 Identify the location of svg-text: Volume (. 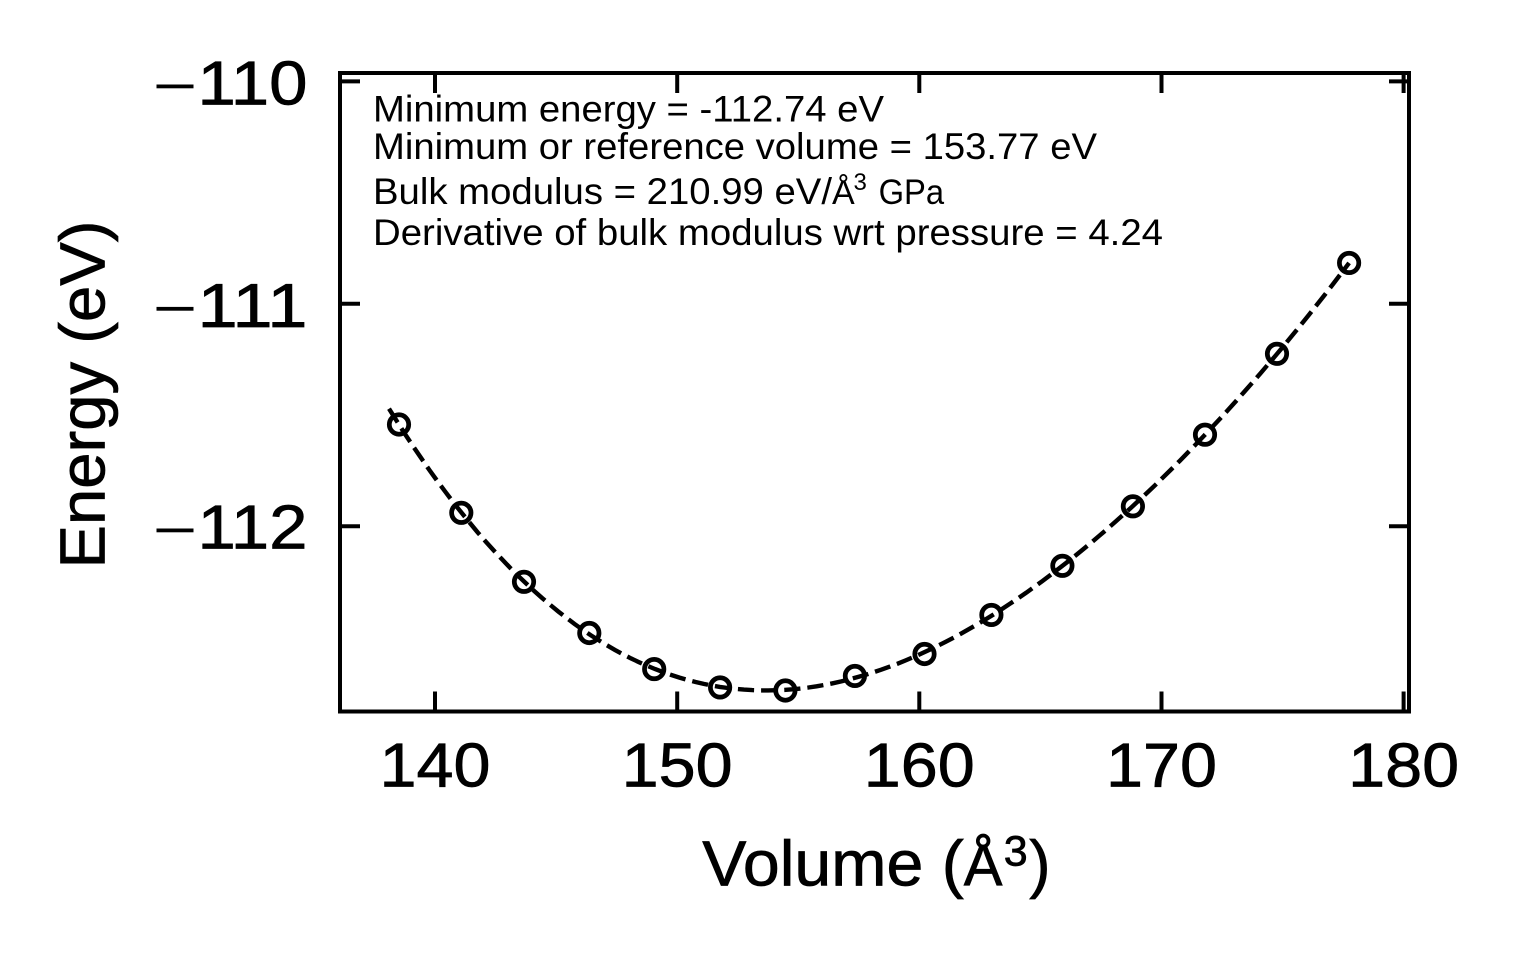
(833, 864).